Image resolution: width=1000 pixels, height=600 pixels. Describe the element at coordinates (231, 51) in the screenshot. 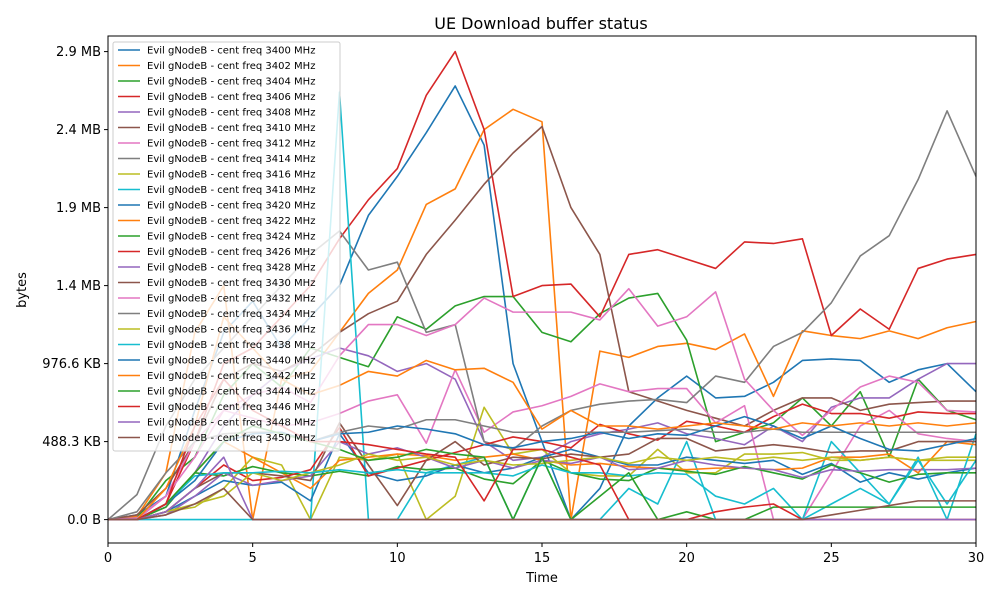

I see `legend-label: Evil gNodeB - cent freq 3400 MHz` at that location.